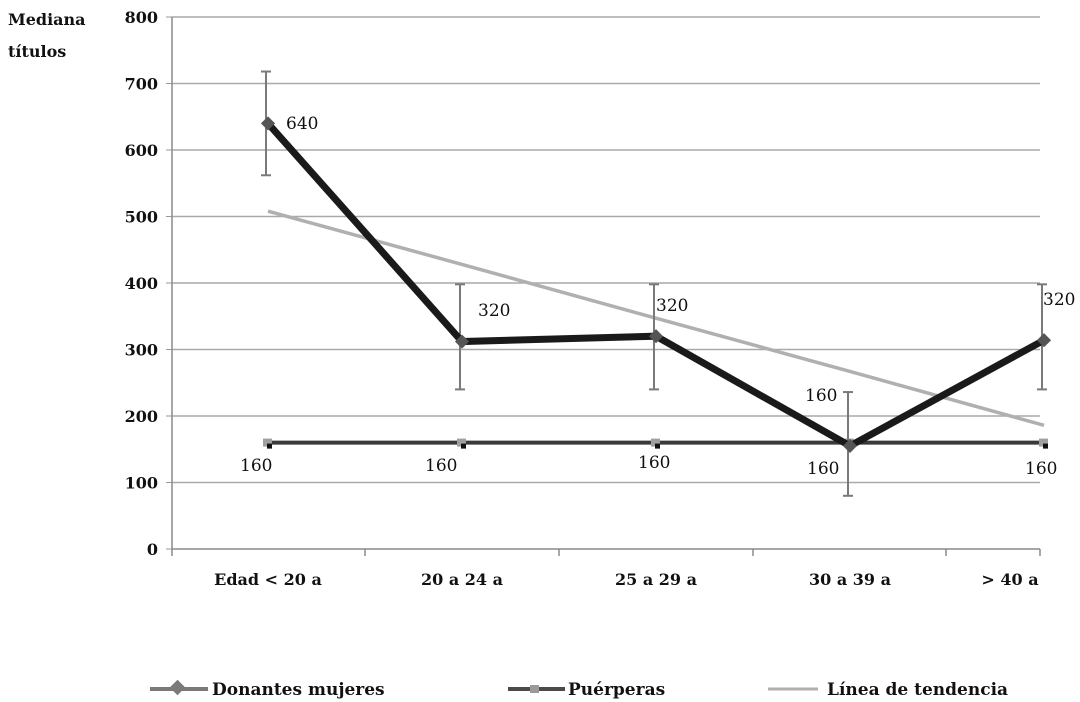  I want to click on x-tick-label: Edad < 20 a, so click(268, 579).